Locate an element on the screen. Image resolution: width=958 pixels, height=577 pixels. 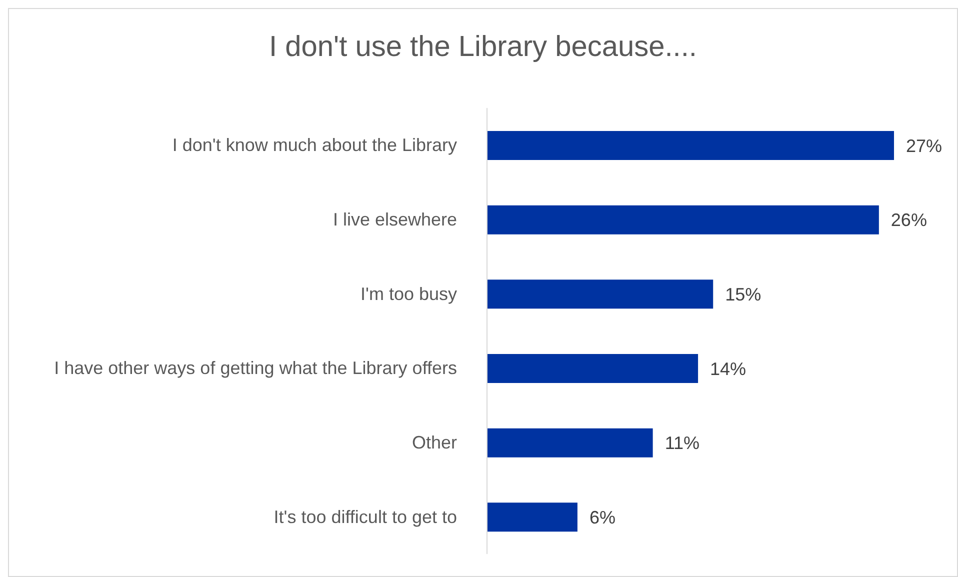
y-tick-label: I have other ways of getting what the Library offers is located at coordinates (255, 368).